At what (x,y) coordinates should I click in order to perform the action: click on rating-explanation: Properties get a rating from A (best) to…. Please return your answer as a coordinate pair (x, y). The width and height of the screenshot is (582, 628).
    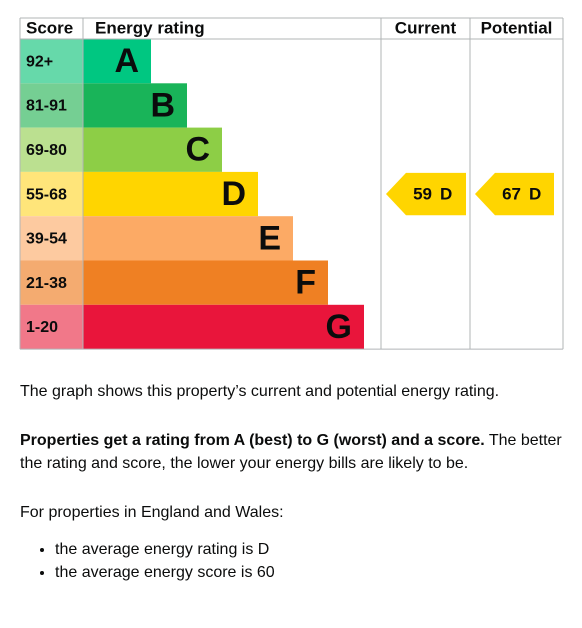
    Looking at the image, I should click on (292, 452).